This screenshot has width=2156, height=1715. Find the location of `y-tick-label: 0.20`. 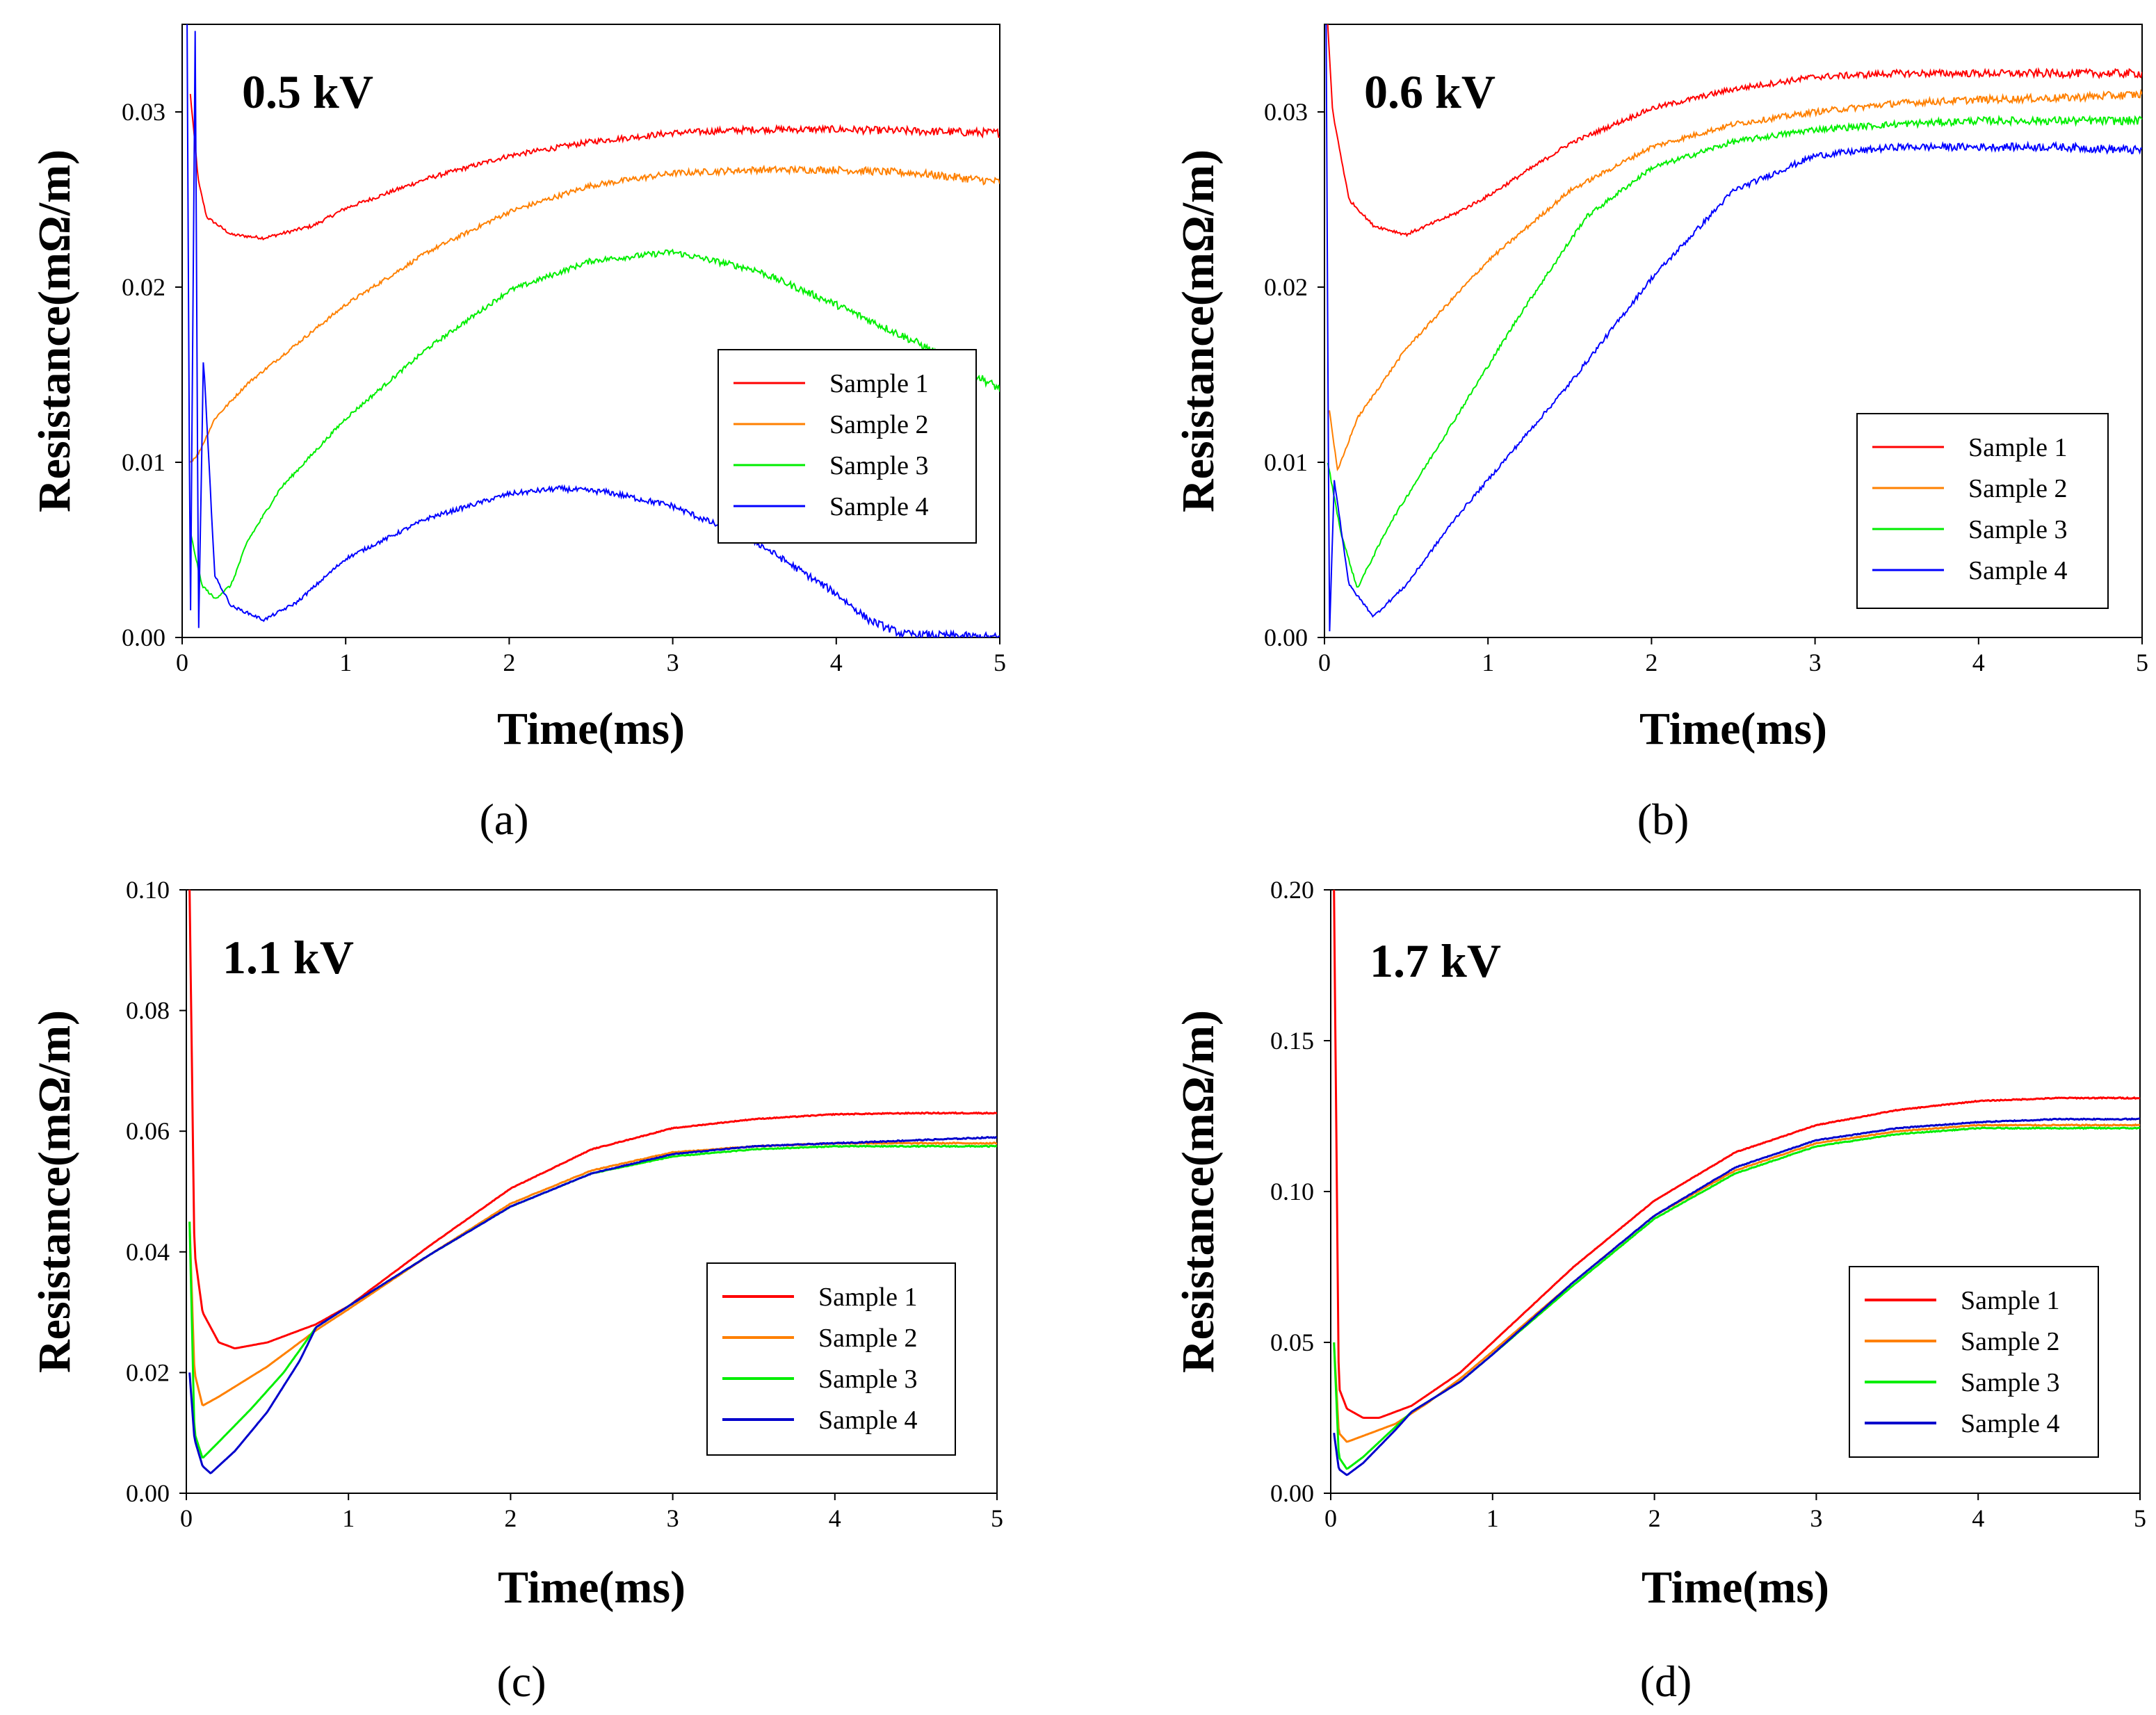

y-tick-label: 0.20 is located at coordinates (1292, 890).